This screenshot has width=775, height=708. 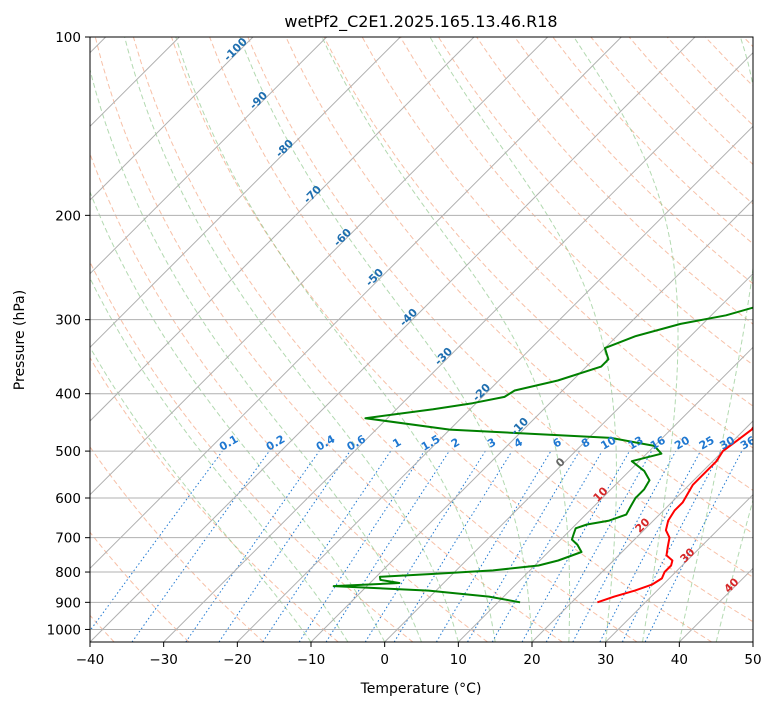 I want to click on x-tick-label: −20, so click(x=237, y=660).